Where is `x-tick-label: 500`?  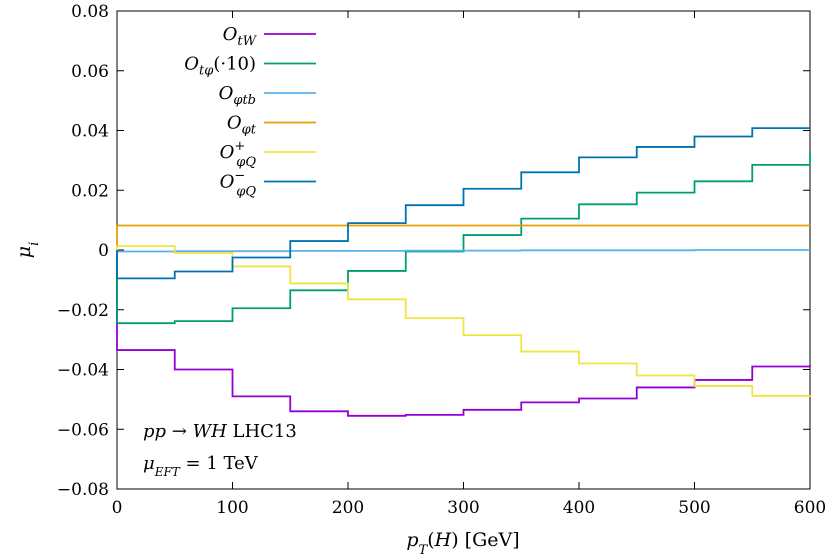
x-tick-label: 500 is located at coordinates (694, 508).